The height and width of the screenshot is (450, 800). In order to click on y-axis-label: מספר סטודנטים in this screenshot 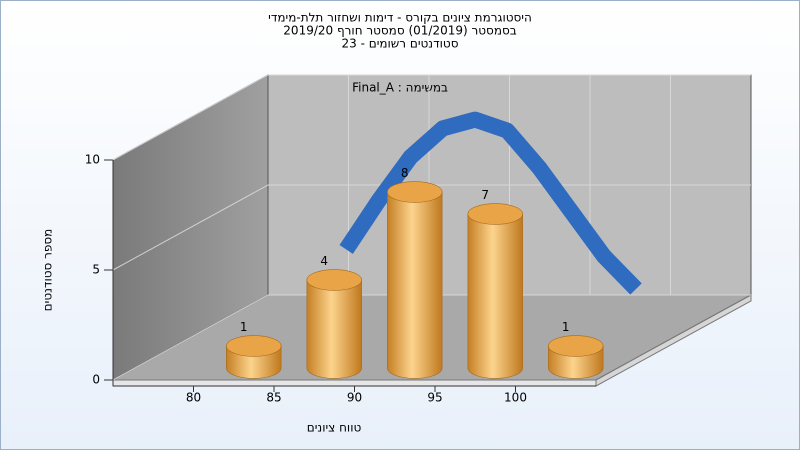, I will do `click(48, 270)`.